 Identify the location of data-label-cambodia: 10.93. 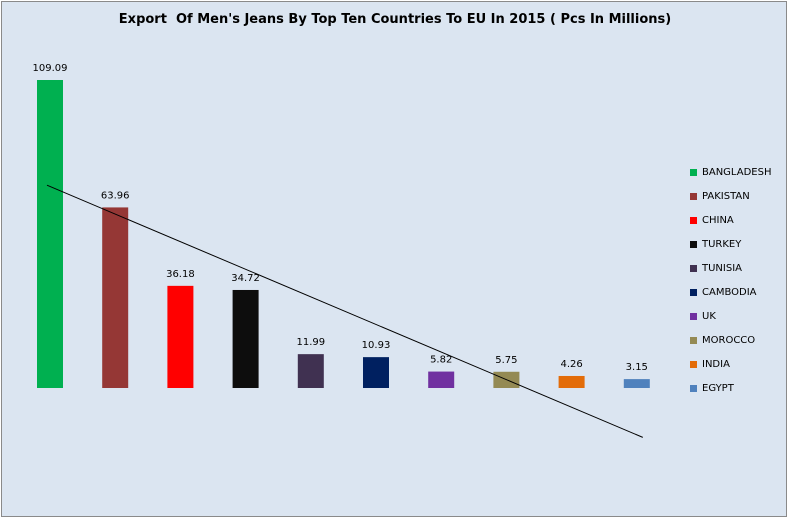
(376, 345).